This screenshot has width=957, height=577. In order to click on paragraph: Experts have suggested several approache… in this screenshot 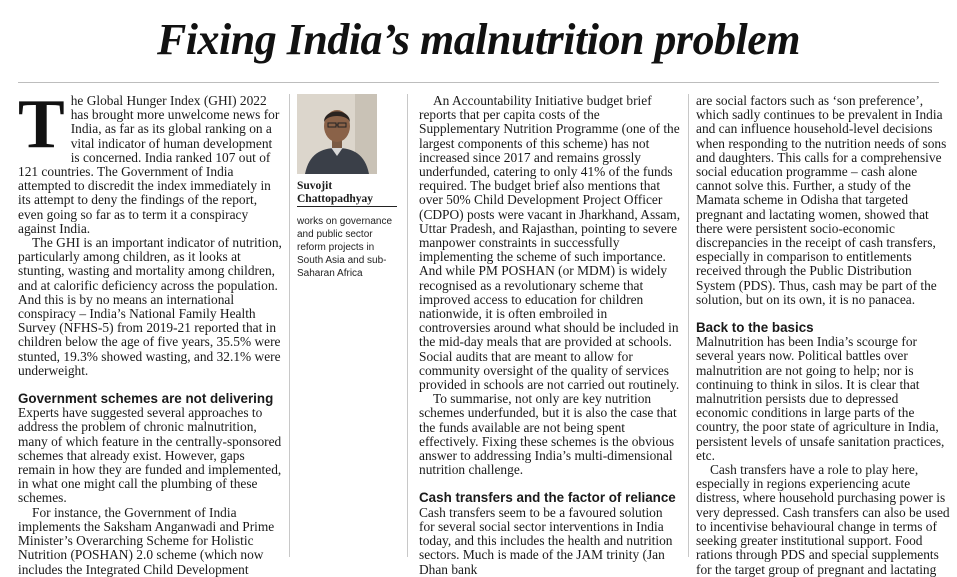, I will do `click(150, 455)`.